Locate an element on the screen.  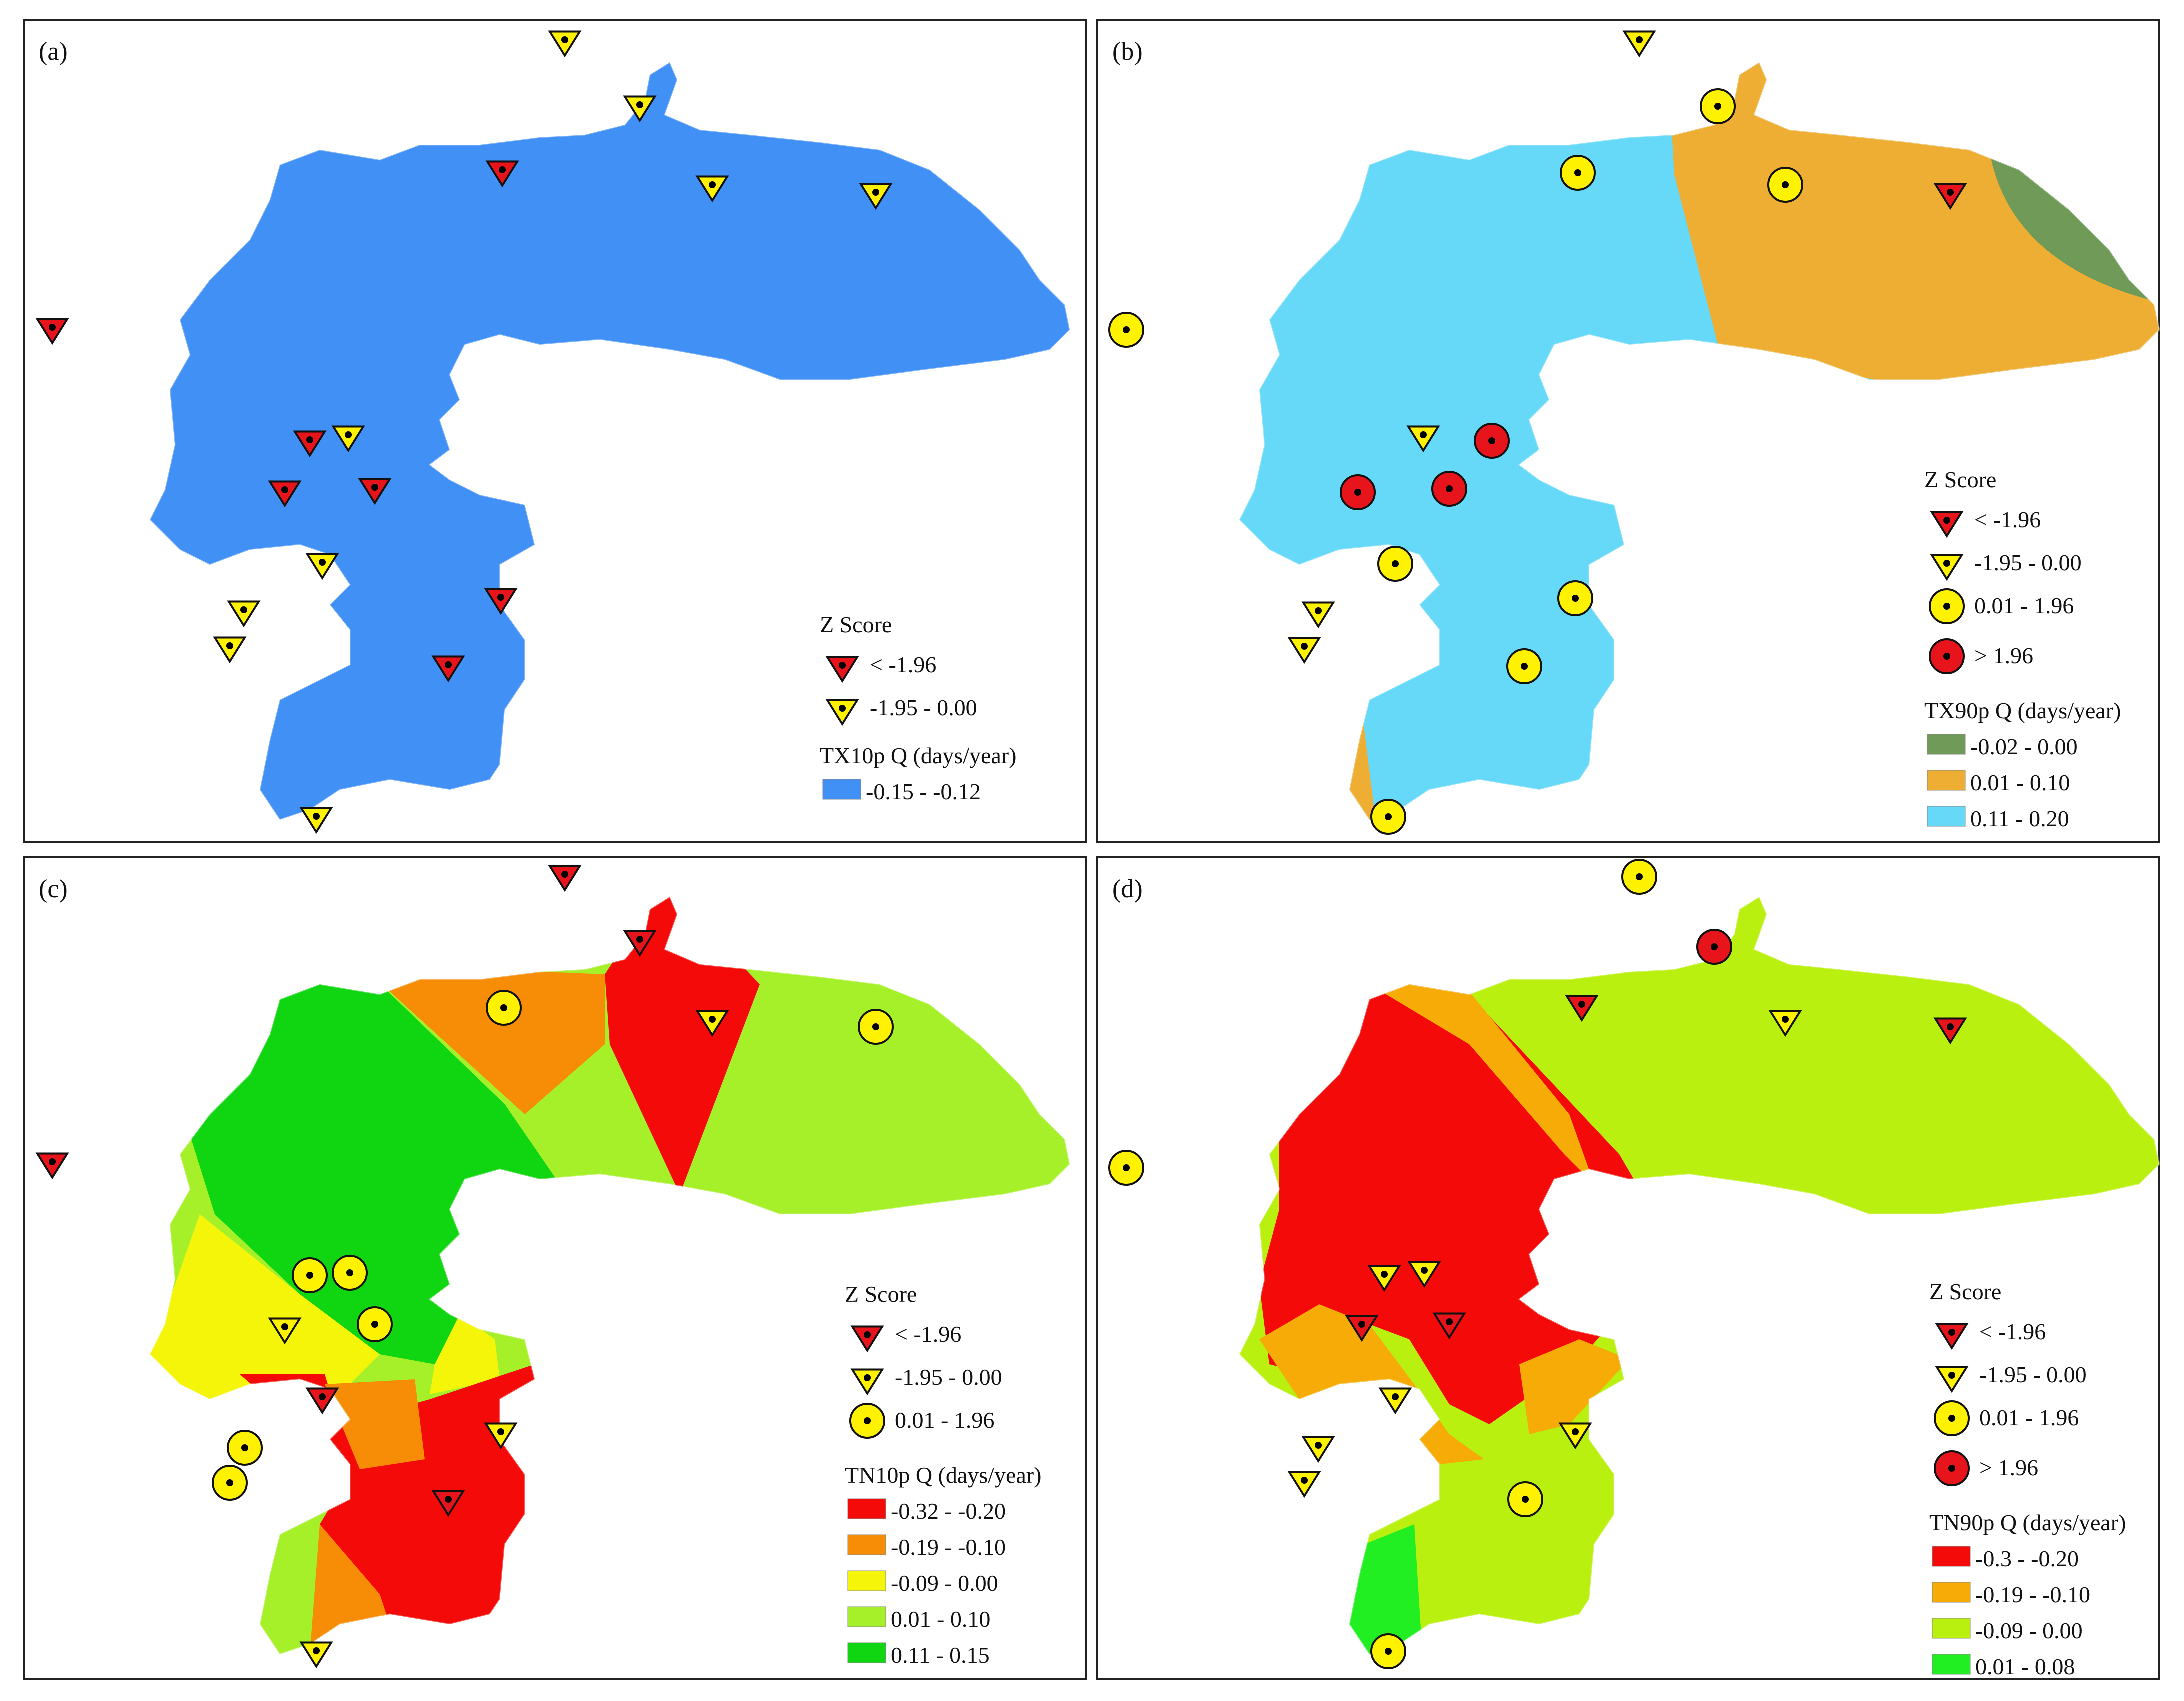
panel-label: (c) is located at coordinates (53, 889).